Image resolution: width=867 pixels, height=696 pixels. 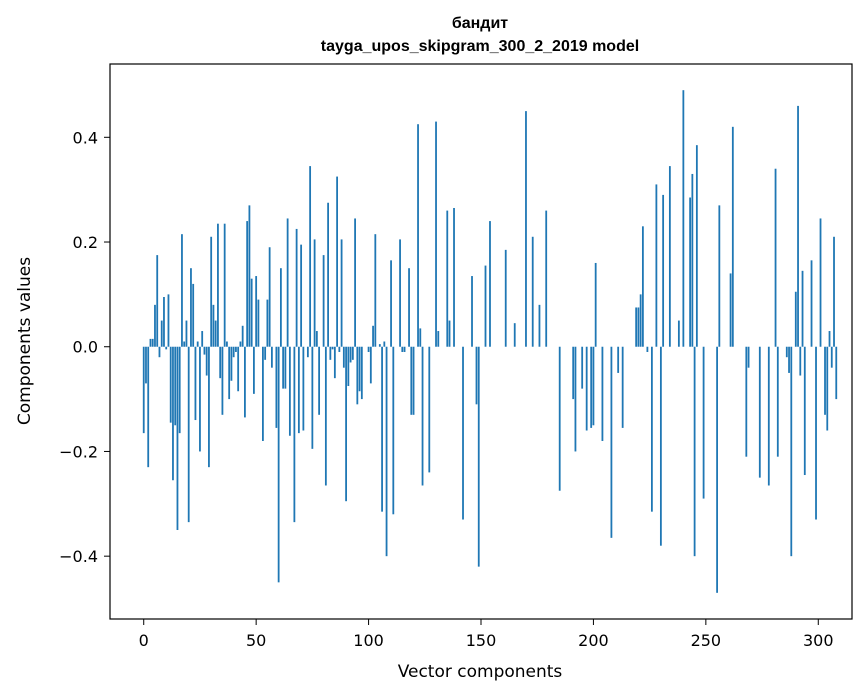 I want to click on x-tick-label-100: 100, so click(x=368, y=640).